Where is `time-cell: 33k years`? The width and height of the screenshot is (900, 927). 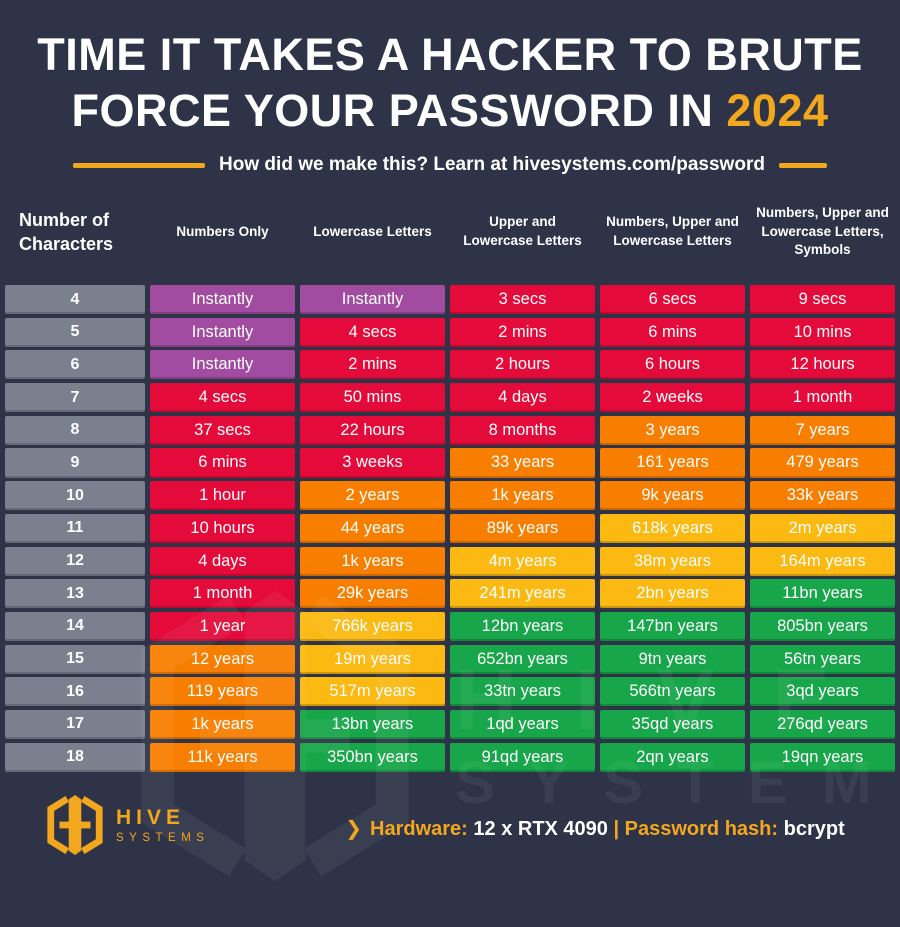
time-cell: 33k years is located at coordinates (822, 496).